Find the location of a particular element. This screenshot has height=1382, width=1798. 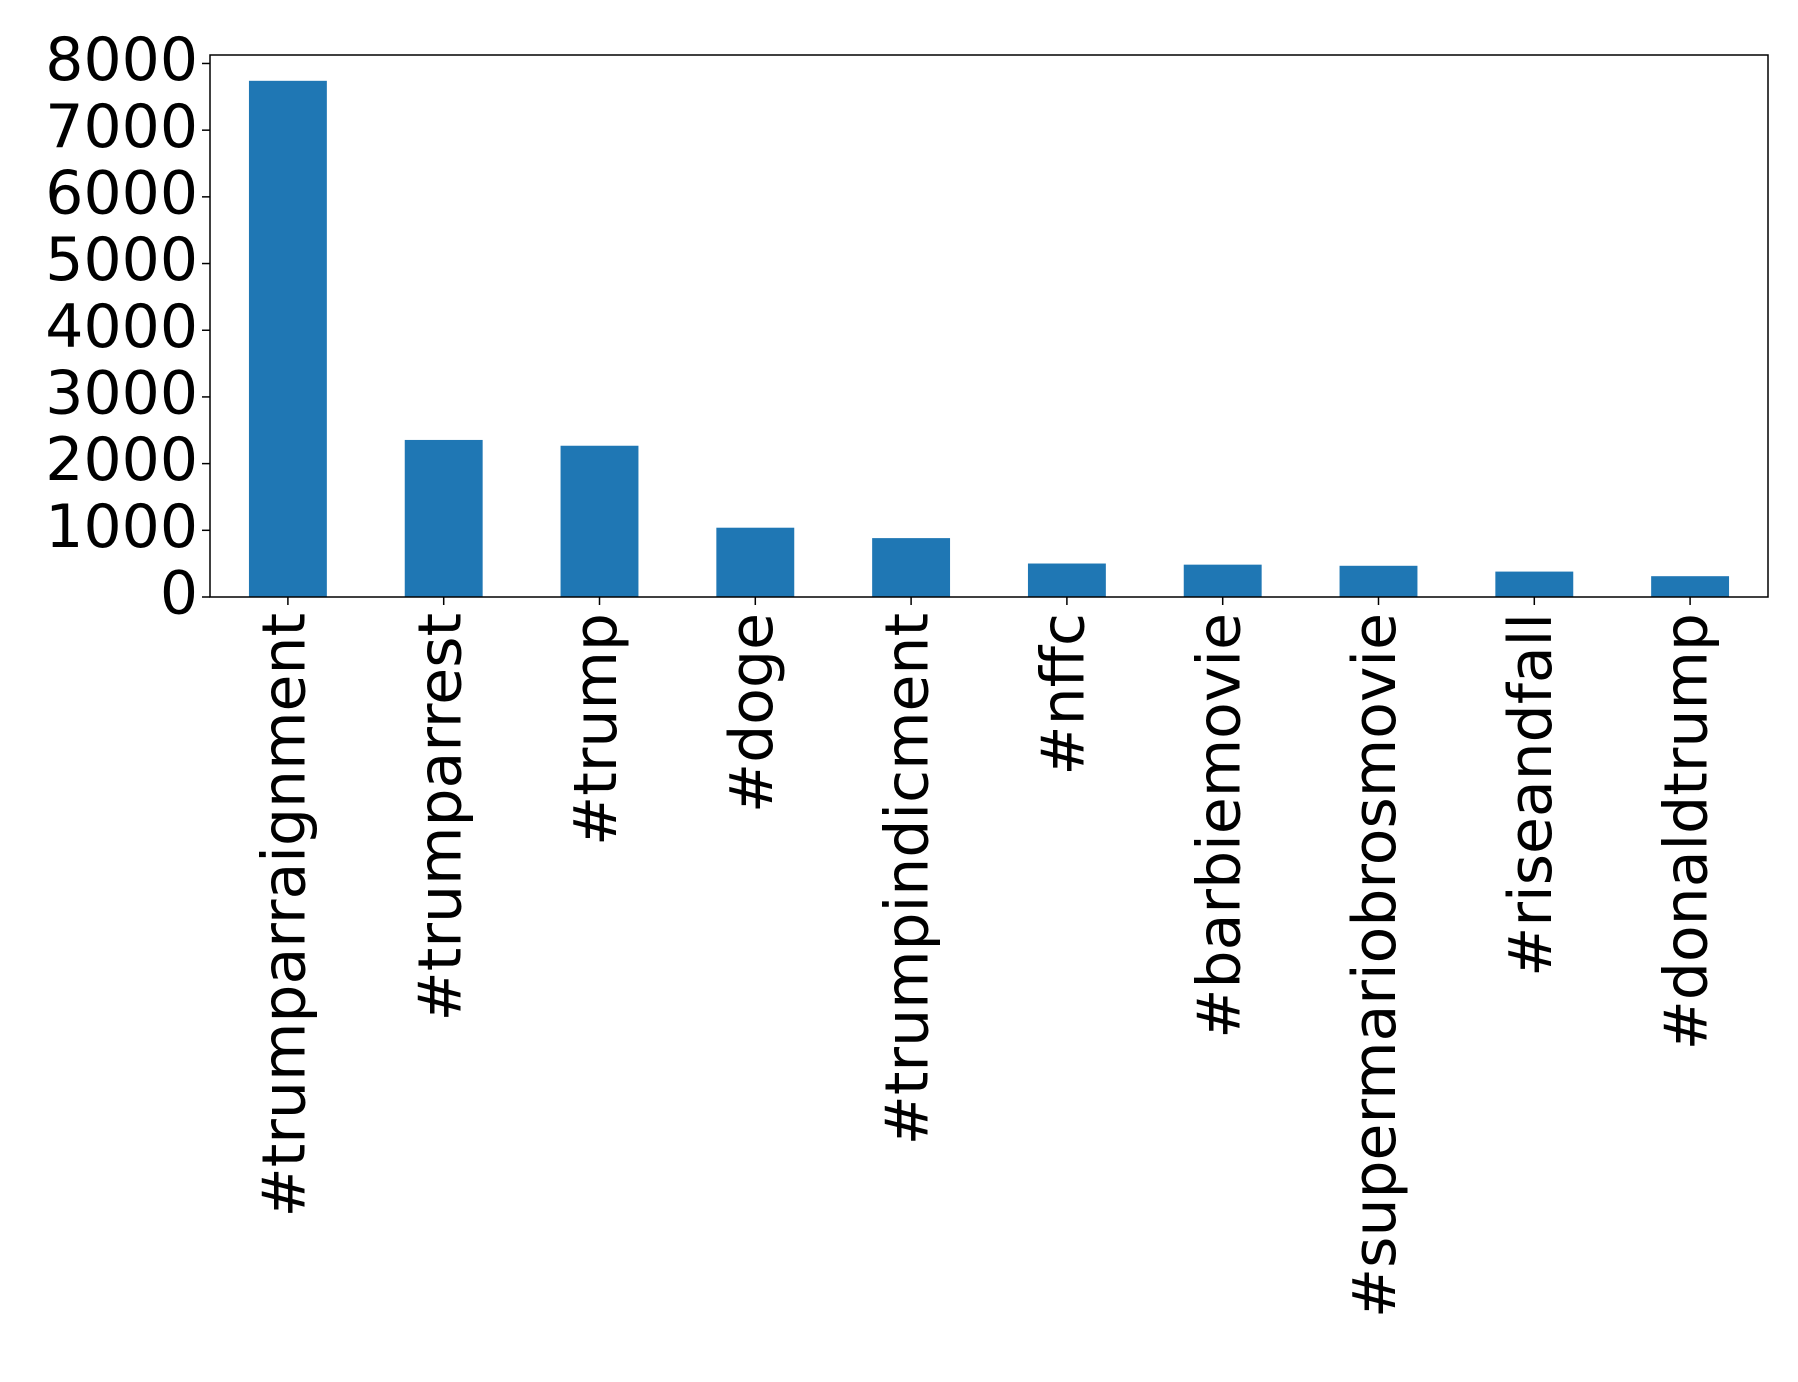

y-tick-label: 6000 is located at coordinates (121, 193).